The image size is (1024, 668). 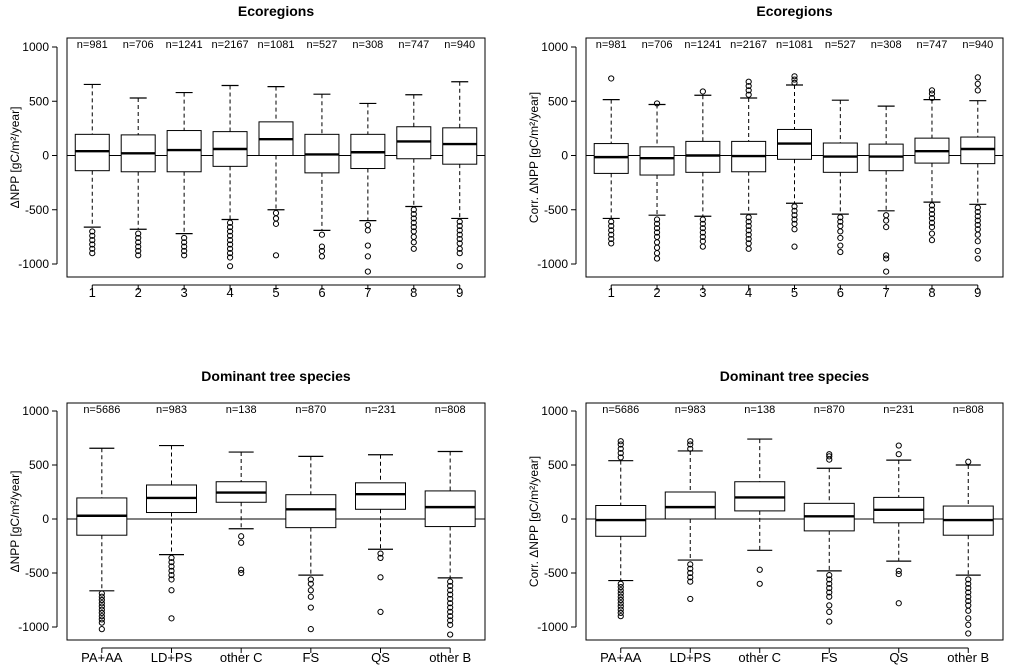 I want to click on iqr-box, so click(x=978, y=150).